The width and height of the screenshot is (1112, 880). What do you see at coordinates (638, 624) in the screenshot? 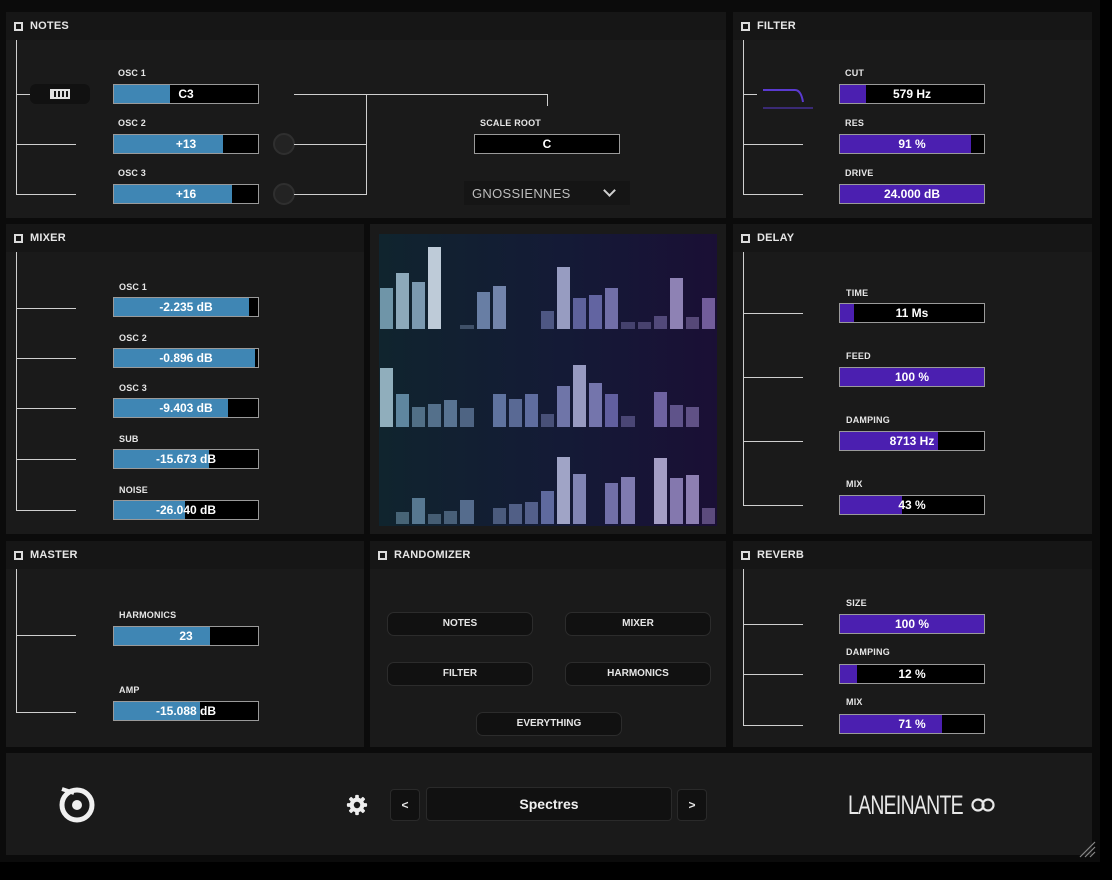
I see `randomize-mixer-button: MIXER` at bounding box center [638, 624].